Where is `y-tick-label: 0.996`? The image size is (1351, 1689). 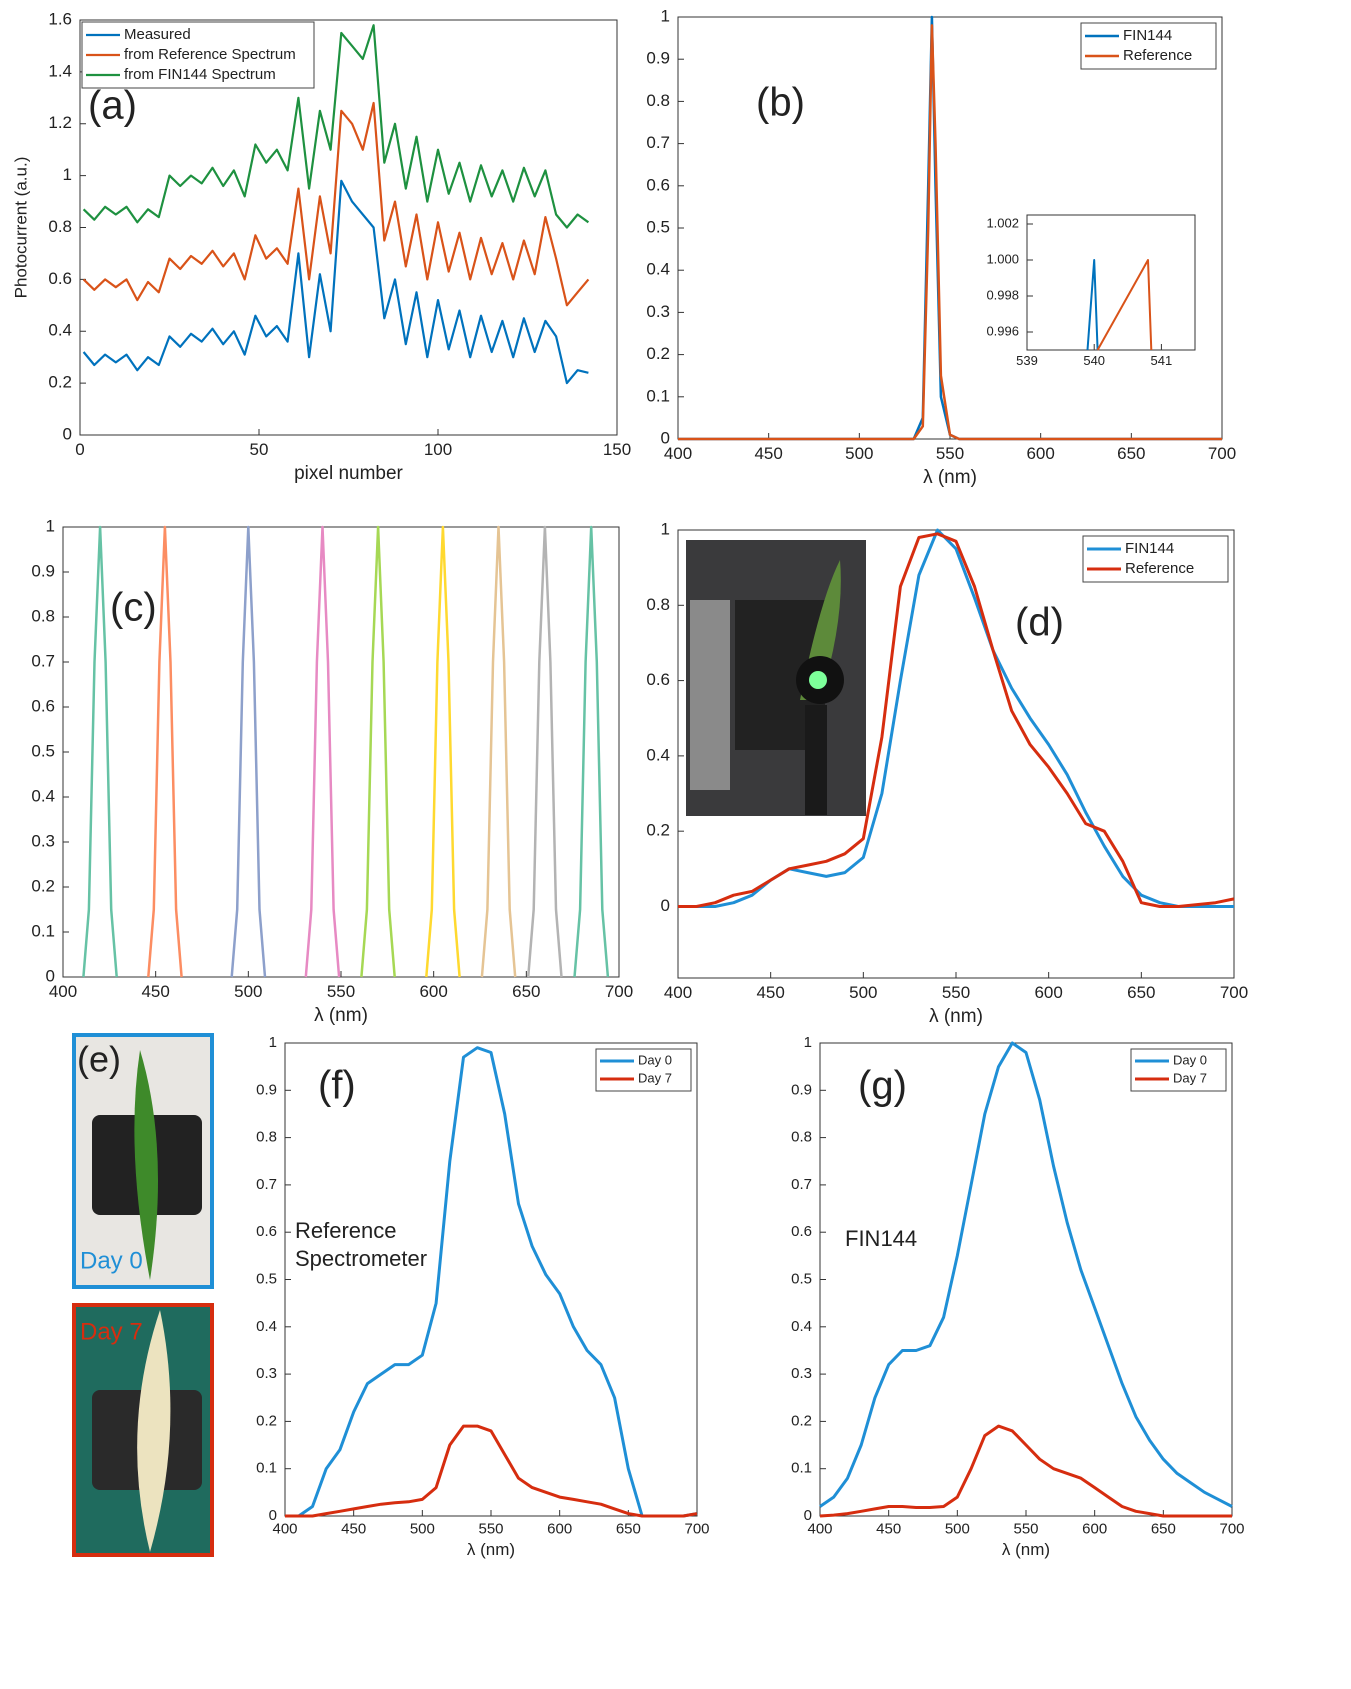
y-tick-label: 0.996 is located at coordinates (1002, 330).